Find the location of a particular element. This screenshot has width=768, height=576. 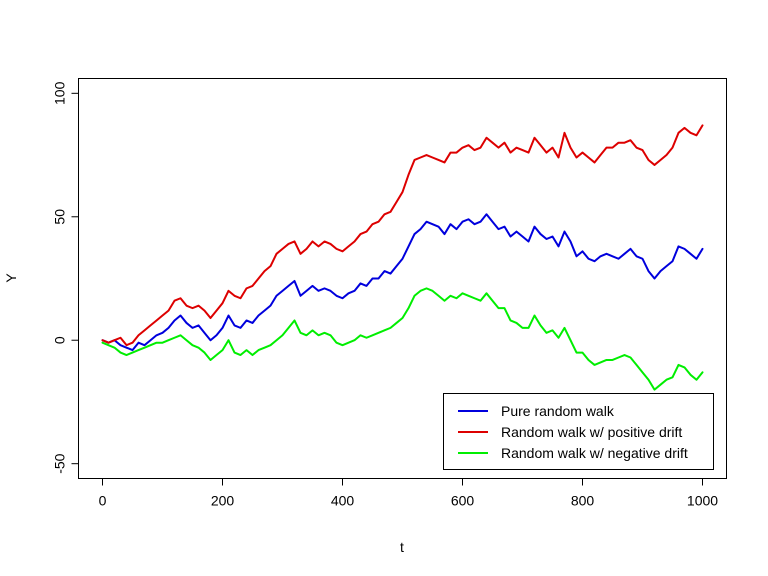

x-tick-label: 600 is located at coordinates (463, 501).